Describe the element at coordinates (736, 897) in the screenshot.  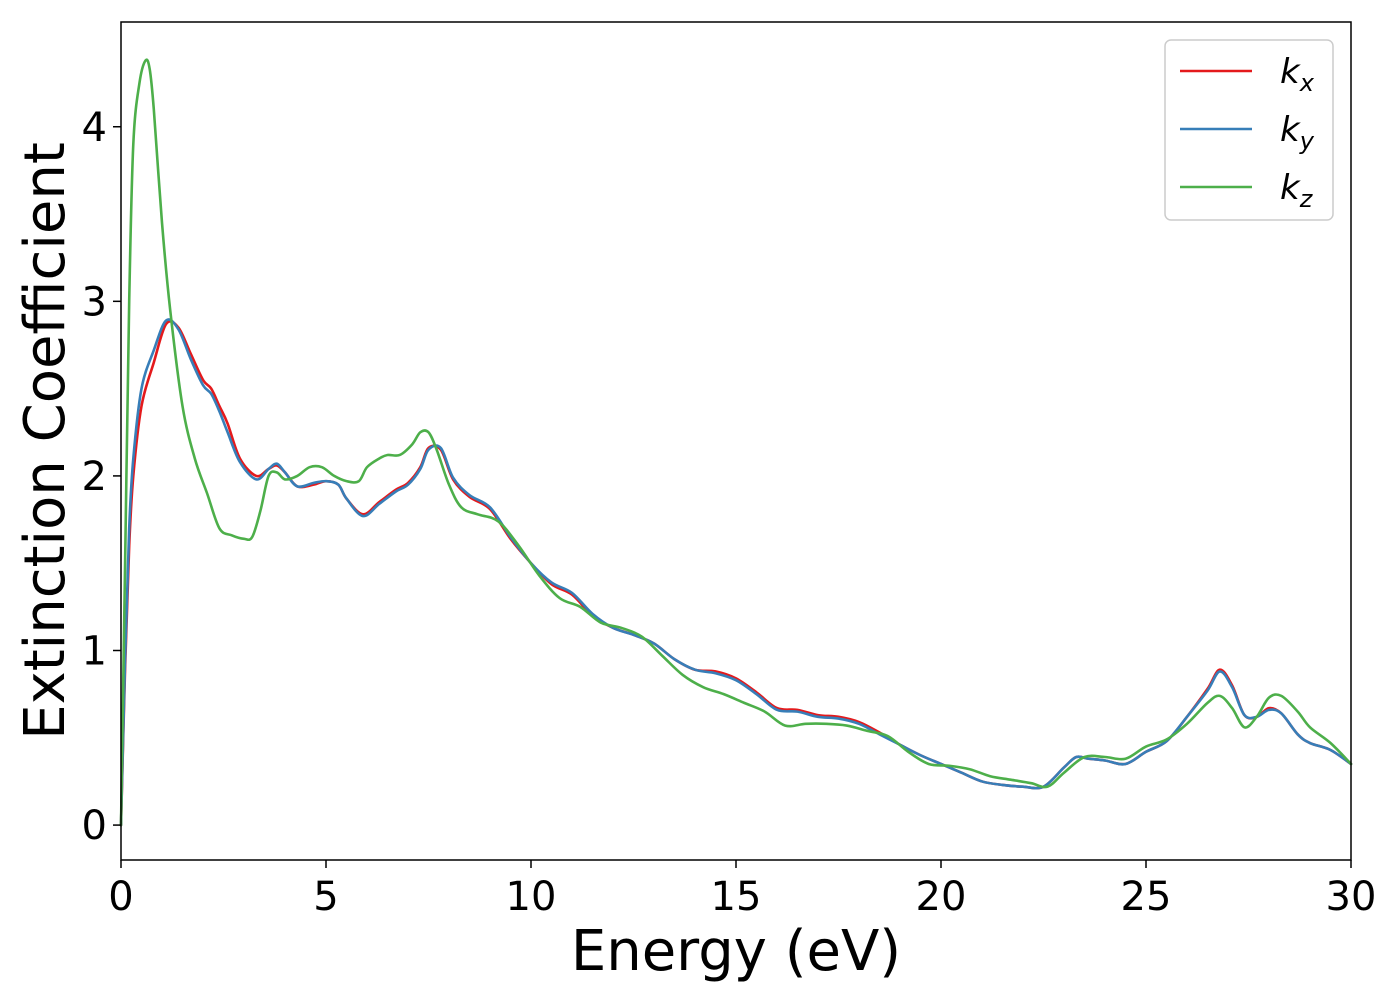
I see `x-tick-label: 15` at that location.